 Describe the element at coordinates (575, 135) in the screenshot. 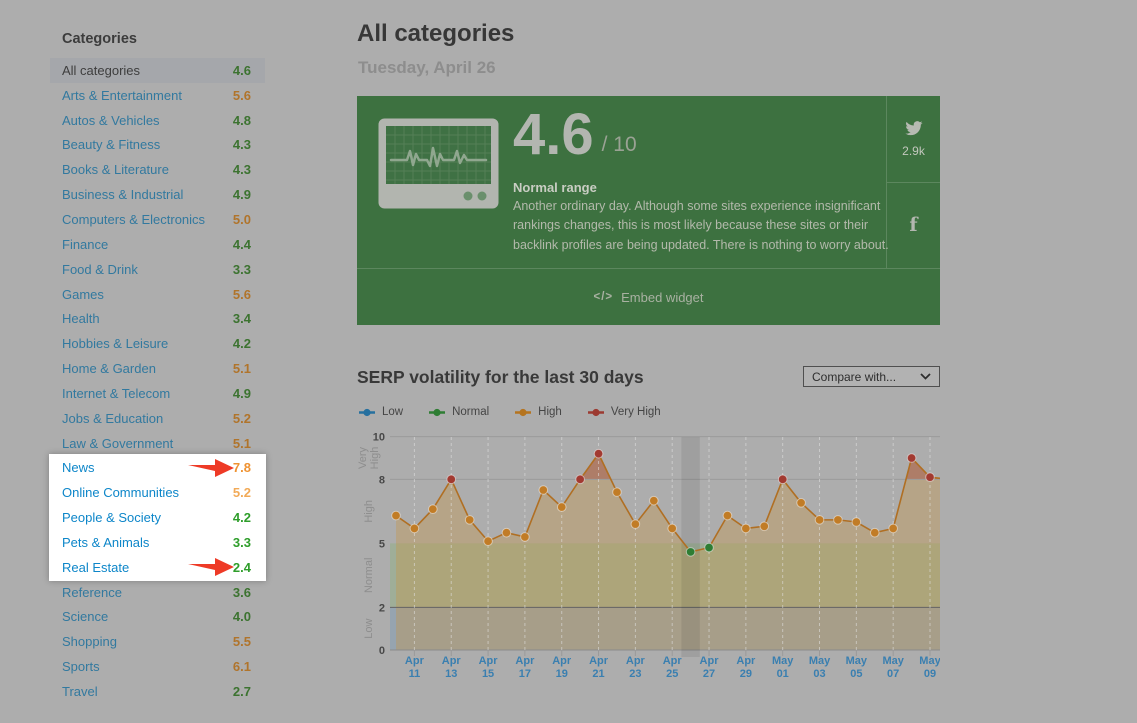

I see `score-line: 4.6 / 10` at that location.